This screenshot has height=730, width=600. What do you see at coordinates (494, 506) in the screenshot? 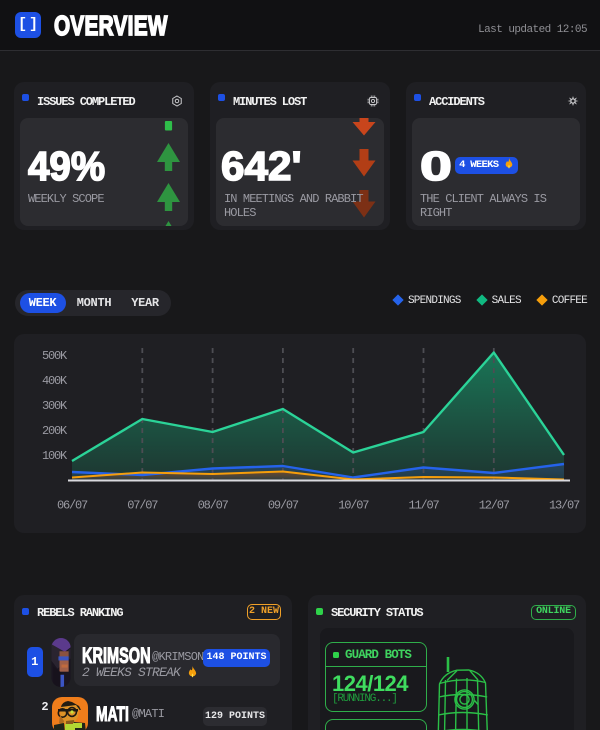
I see `svg-text: 12/07` at bounding box center [494, 506].